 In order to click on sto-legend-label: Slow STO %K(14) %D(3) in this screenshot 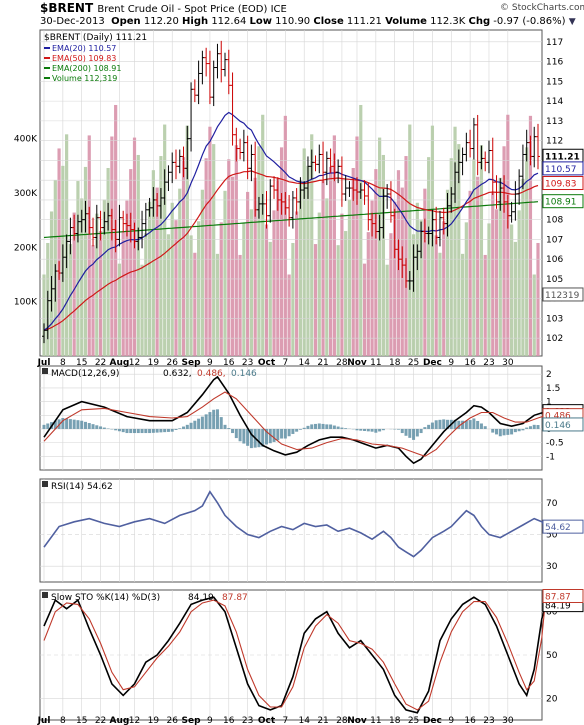, I will do `click(105, 598)`.